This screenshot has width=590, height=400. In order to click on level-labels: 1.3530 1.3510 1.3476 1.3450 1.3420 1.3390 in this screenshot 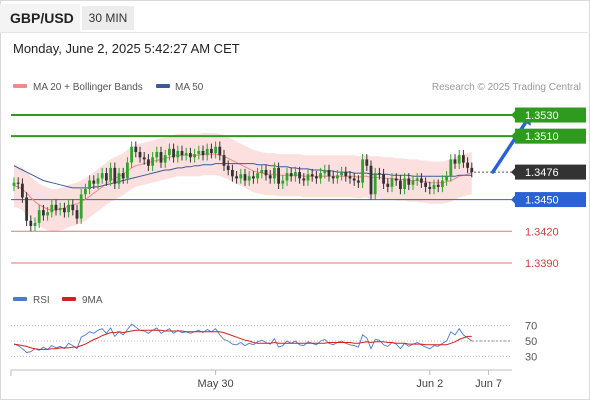, I will do `click(548, 188)`.